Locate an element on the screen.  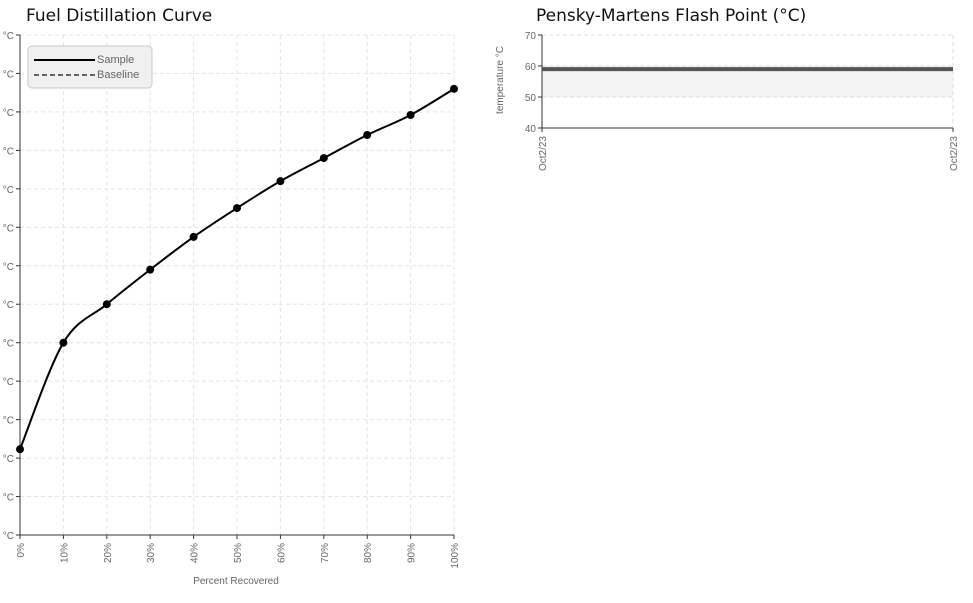
acceptable-range-band is located at coordinates (747, 81).